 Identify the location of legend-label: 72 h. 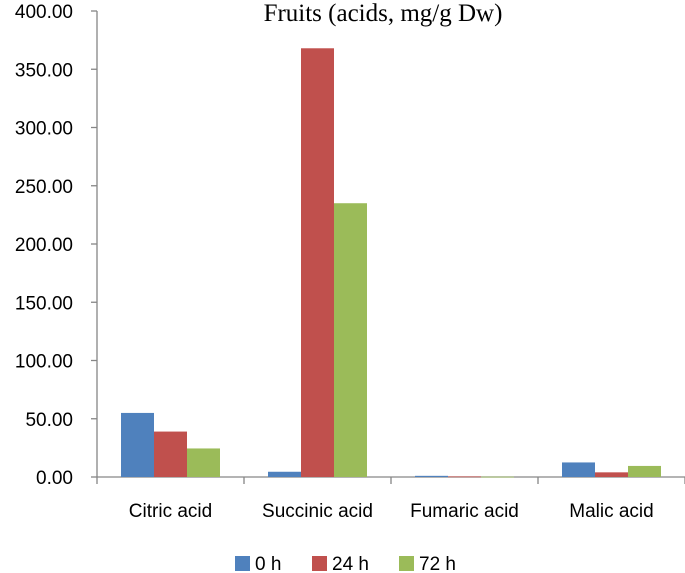
(437, 563).